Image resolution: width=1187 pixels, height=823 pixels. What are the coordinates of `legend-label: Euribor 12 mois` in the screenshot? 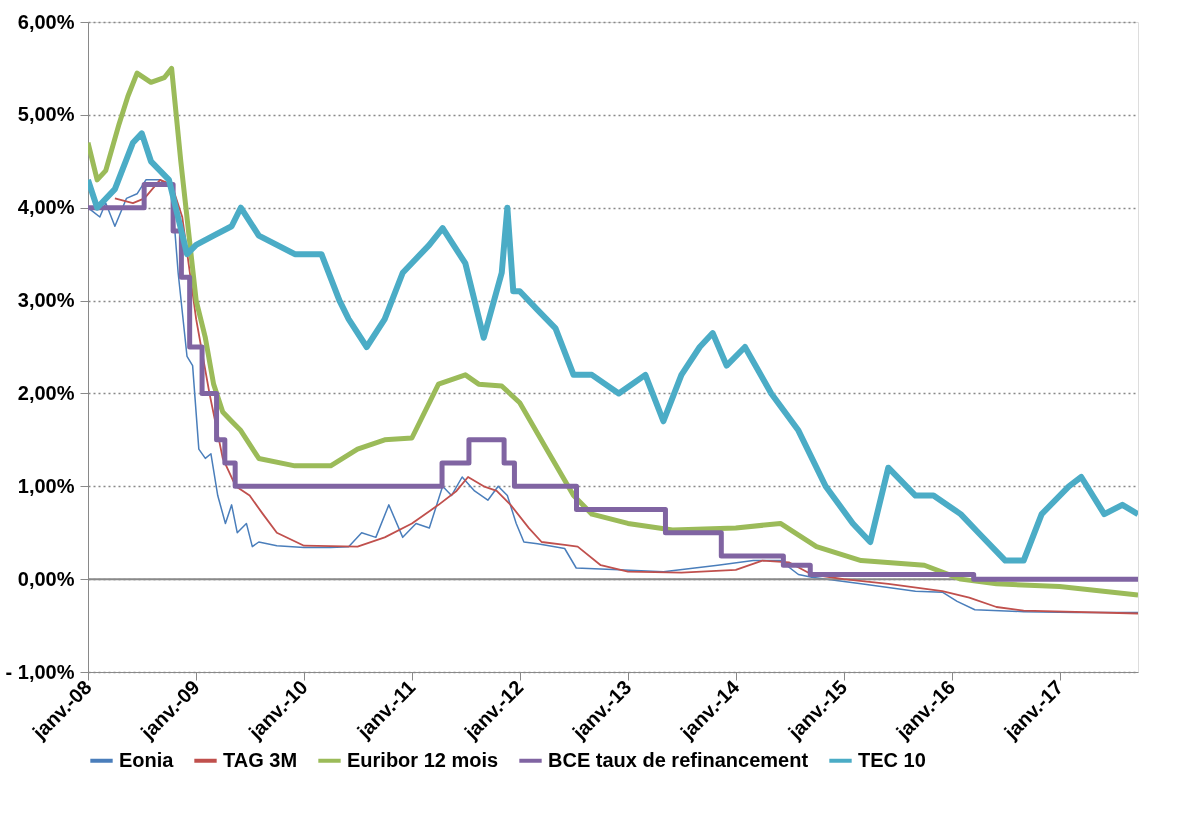 It's located at (423, 759).